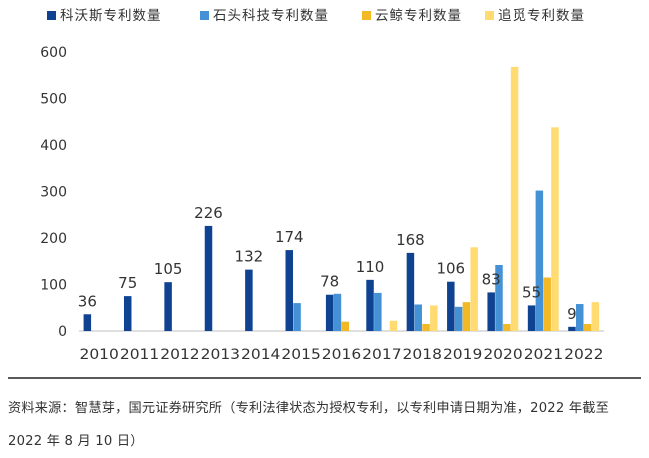 The width and height of the screenshot is (649, 458). What do you see at coordinates (168, 269) in the screenshot?
I see `data-label: 105` at bounding box center [168, 269].